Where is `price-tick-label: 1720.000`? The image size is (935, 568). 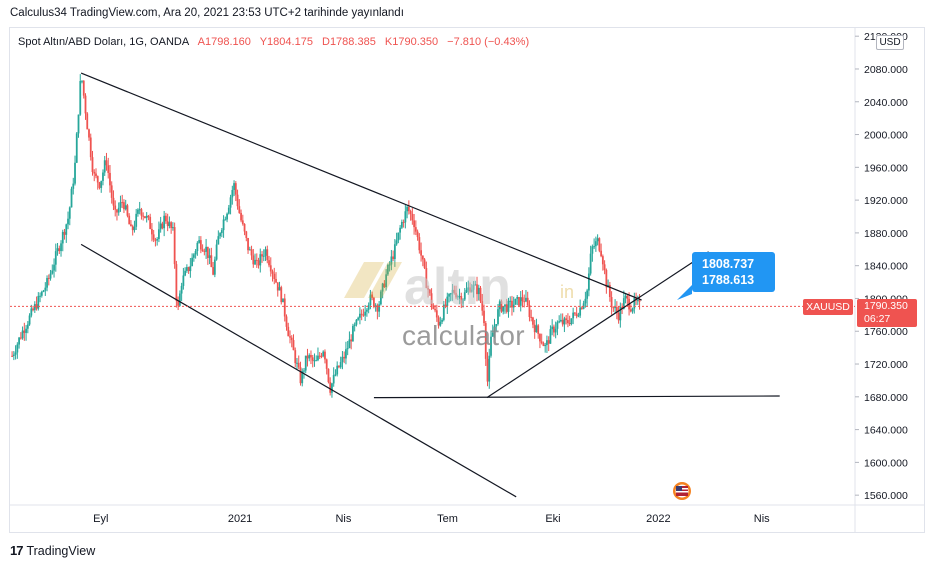 price-tick-label: 1720.000 is located at coordinates (886, 365).